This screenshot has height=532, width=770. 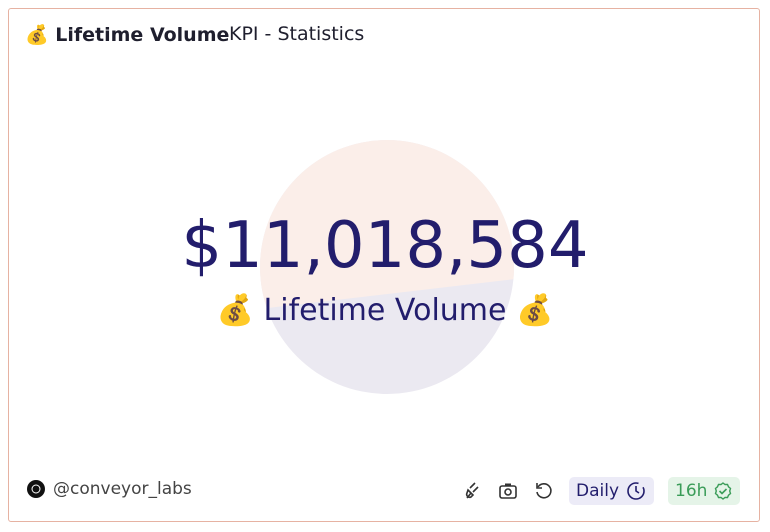 I want to click on toolbar: Daily 16h, so click(x=601, y=491).